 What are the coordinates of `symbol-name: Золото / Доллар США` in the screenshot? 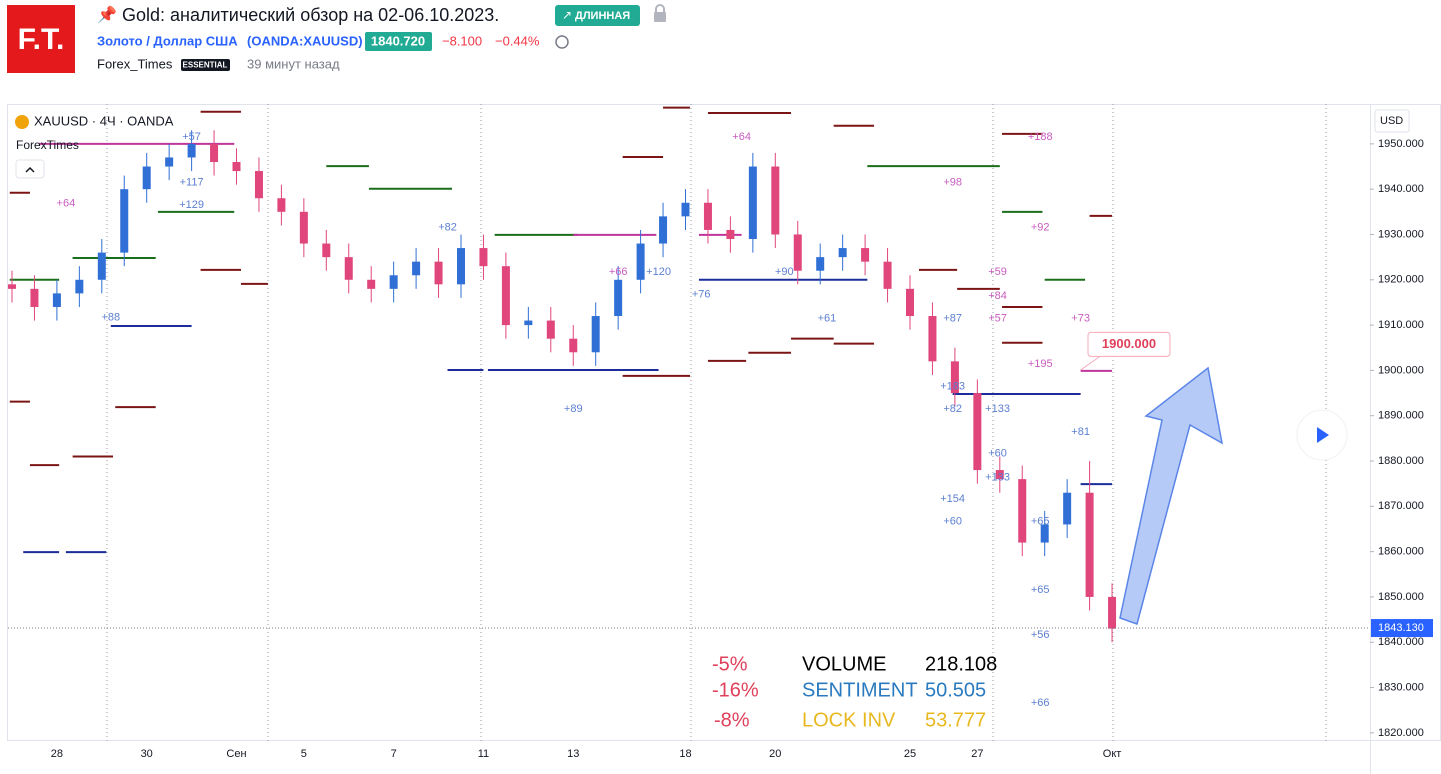 It's located at (167, 40).